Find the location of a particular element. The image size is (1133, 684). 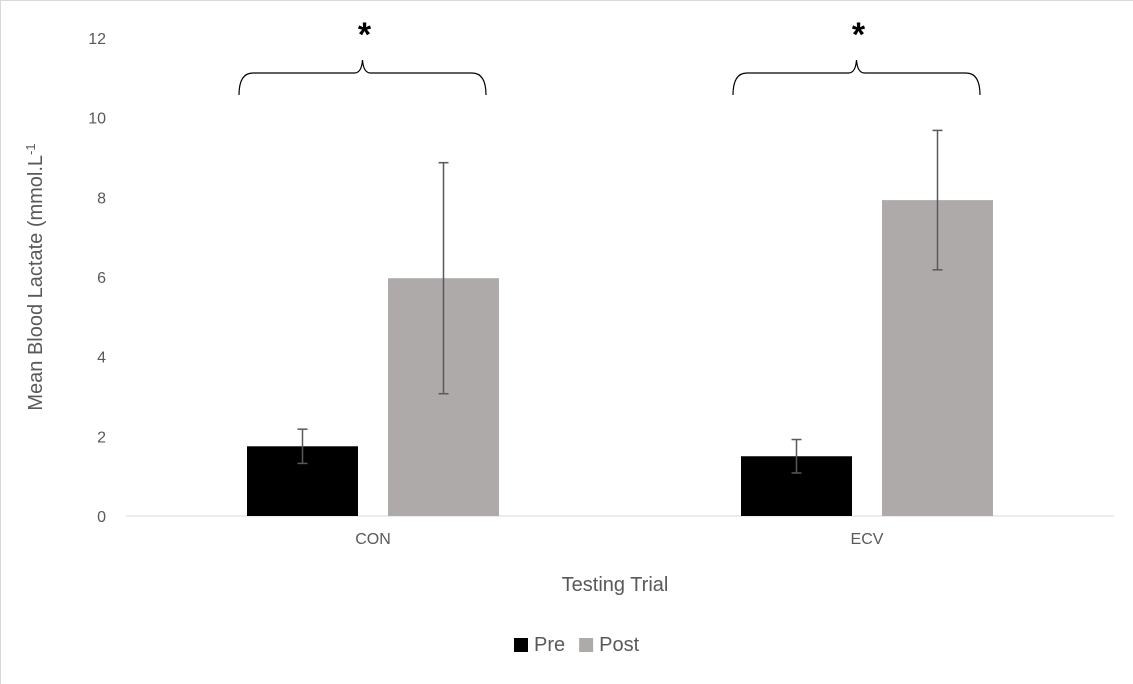

y-axis-ticks: 0 2 4 6 8 10 12 is located at coordinates (97, 278).